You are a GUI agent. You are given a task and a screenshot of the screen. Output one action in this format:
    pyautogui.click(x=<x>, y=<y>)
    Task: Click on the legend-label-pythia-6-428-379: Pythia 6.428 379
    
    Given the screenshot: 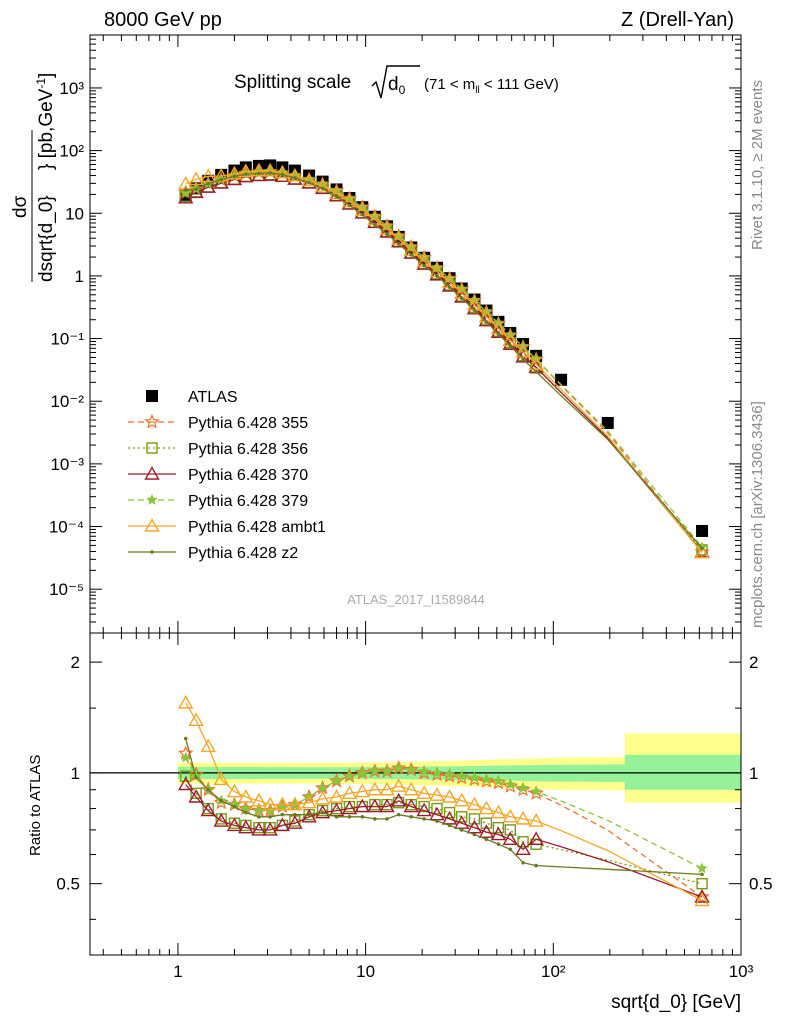 What is the action you would take?
    pyautogui.click(x=248, y=501)
    